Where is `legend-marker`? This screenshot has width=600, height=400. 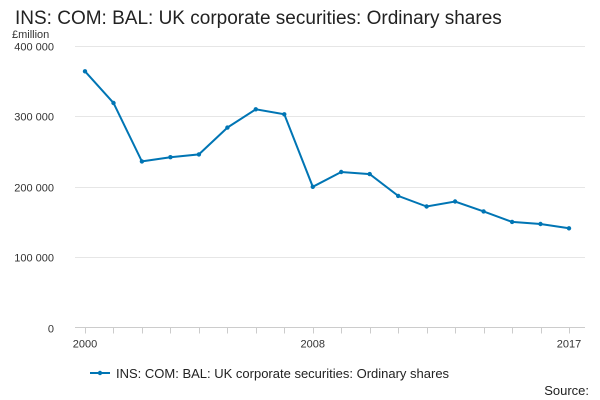 legend-marker is located at coordinates (100, 373).